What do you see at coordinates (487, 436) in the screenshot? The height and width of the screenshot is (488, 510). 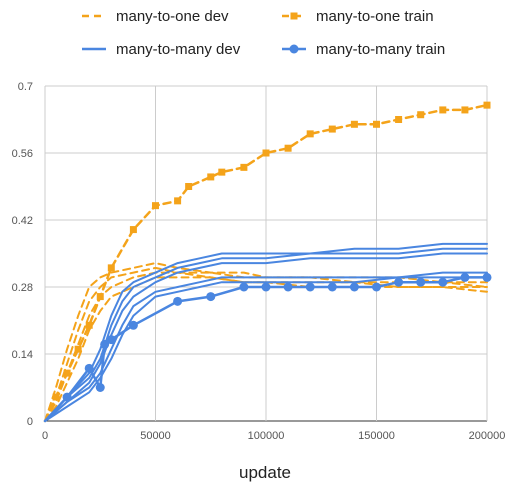 I see `x-tick-label: 200000` at bounding box center [487, 436].